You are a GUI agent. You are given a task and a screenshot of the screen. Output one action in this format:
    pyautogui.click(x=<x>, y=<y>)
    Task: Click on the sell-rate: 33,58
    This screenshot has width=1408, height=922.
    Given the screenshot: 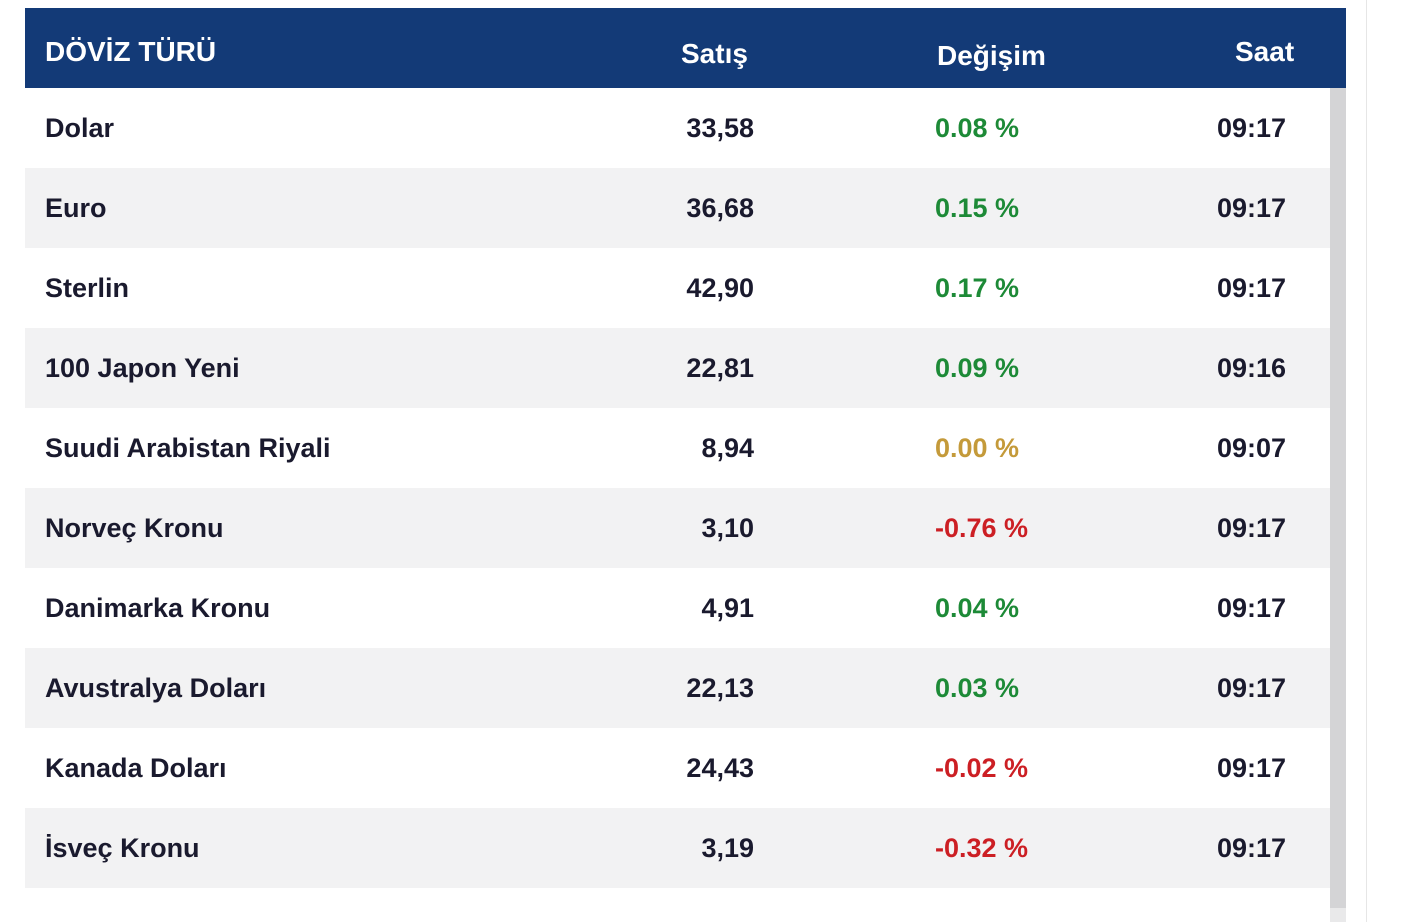 What is the action you would take?
    pyautogui.click(x=720, y=128)
    